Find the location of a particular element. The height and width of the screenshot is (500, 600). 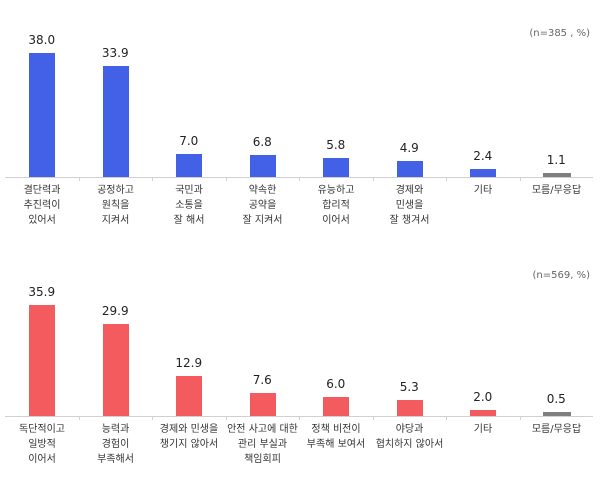

category-label: 안전 사고에 대한 관리 부실과 책임회피 is located at coordinates (262, 444).